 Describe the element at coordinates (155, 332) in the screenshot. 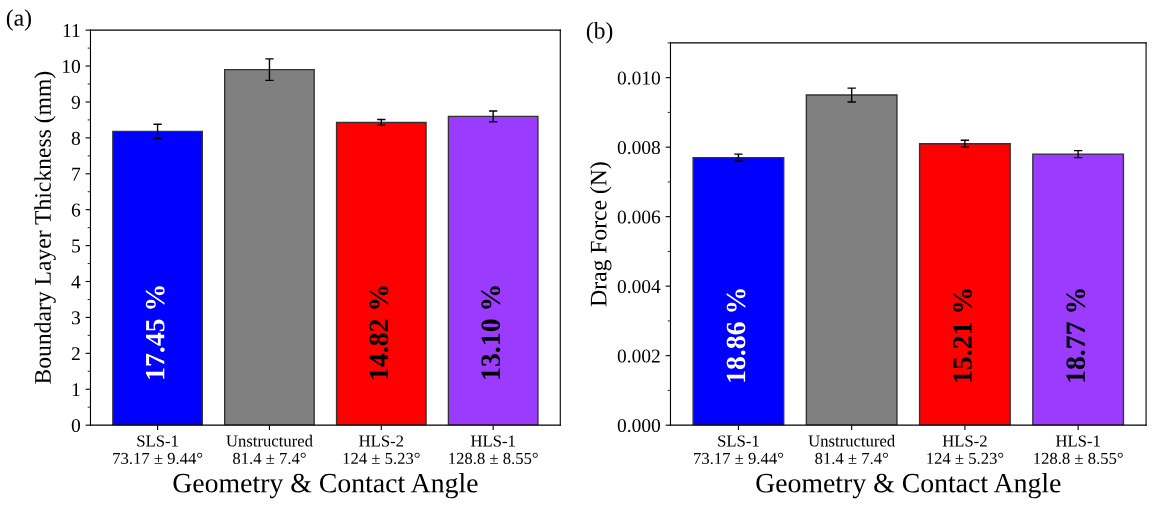

I see `annotation: 17.45 %` at that location.